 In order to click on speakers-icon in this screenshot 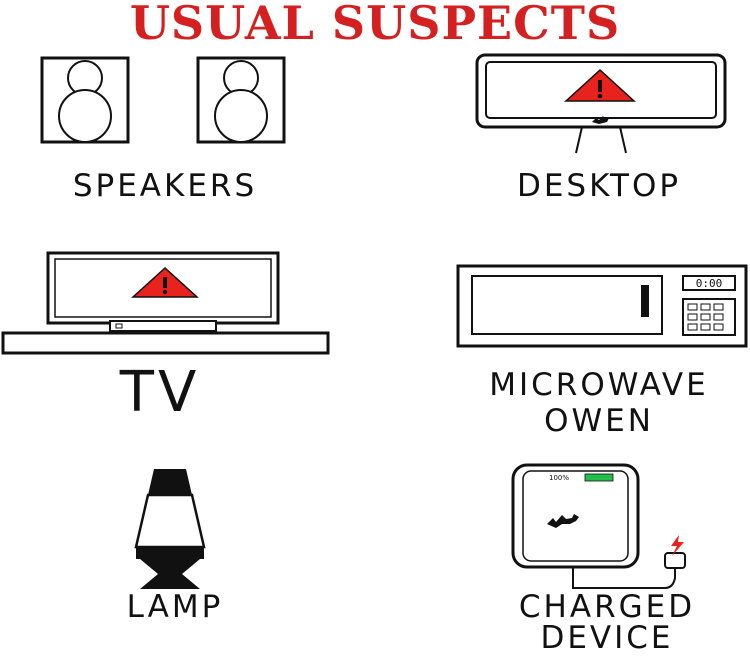, I will do `click(163, 100)`.